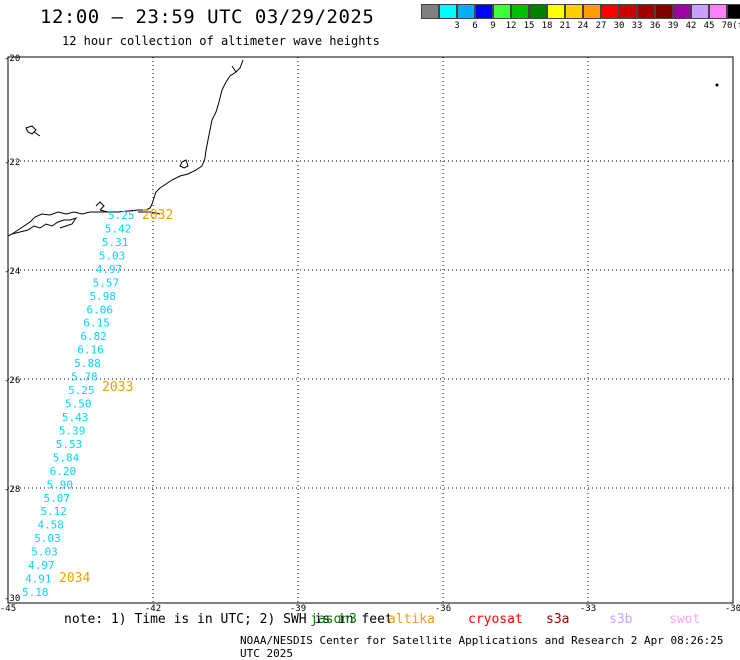 Image resolution: width=740 pixels, height=660 pixels. What do you see at coordinates (69, 444) in the screenshot?
I see `wave-height-value: 5.53` at bounding box center [69, 444].